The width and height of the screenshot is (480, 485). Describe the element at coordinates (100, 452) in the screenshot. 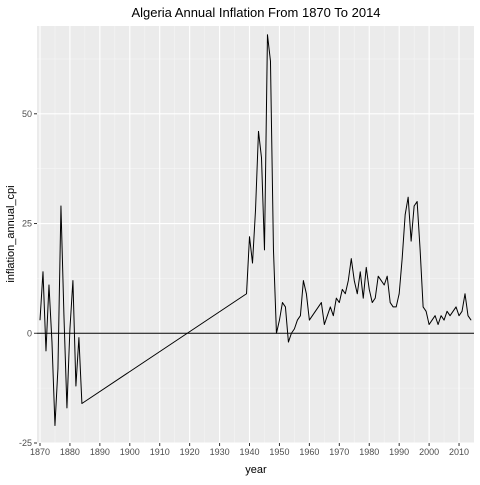

I see `x-tick-label: 1890` at that location.